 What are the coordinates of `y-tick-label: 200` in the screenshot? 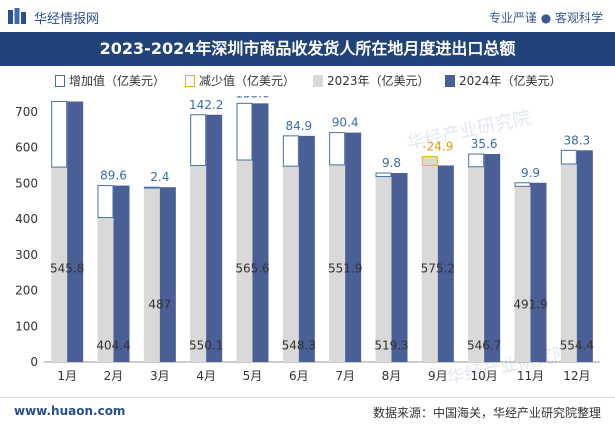 It's located at (26, 291).